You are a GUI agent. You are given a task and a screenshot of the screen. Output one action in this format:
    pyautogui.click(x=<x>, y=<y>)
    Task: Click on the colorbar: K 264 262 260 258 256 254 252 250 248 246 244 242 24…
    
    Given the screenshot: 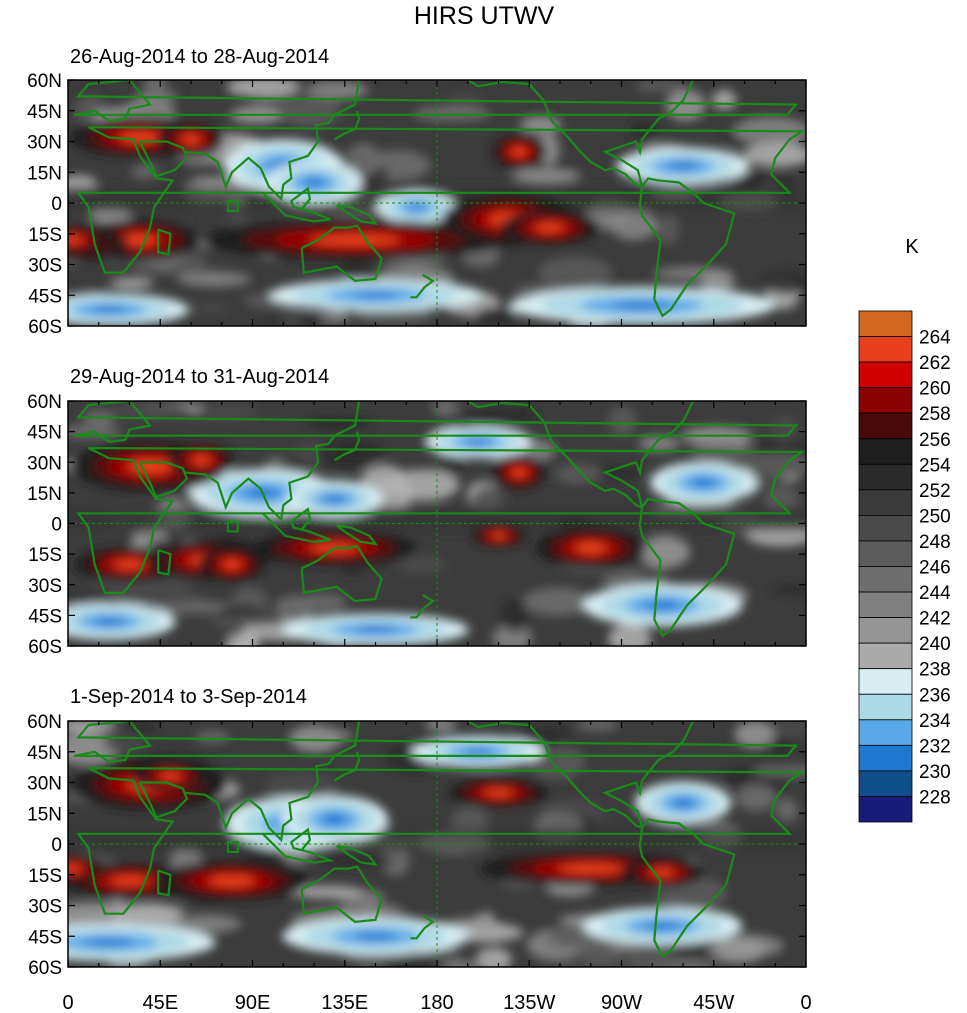 What is the action you would take?
    pyautogui.click(x=904, y=529)
    